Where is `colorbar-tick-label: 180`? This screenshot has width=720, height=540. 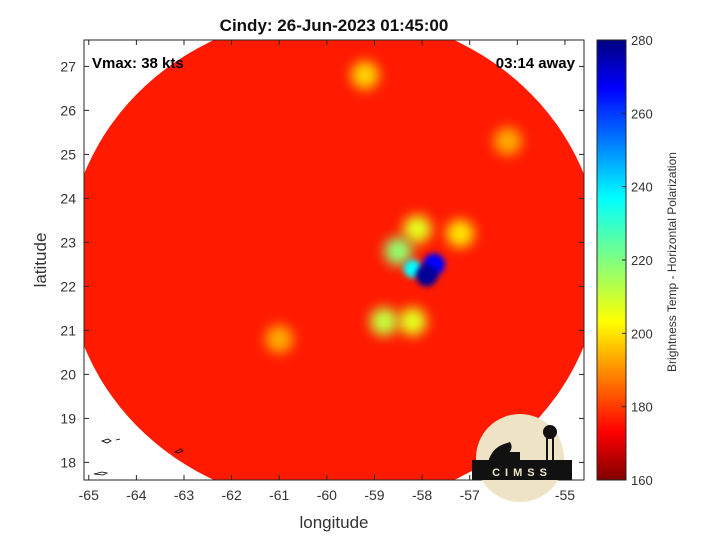
colorbar-tick-label: 180 is located at coordinates (642, 407).